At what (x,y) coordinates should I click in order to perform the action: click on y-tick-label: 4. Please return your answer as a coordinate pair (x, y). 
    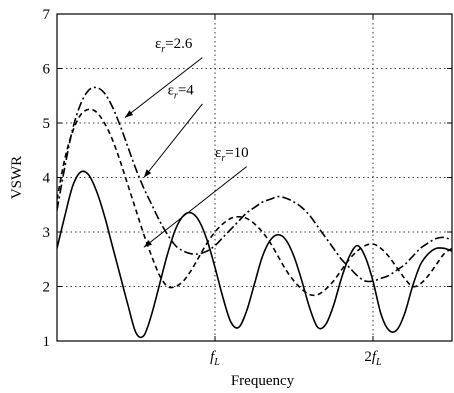
    Looking at the image, I should click on (47, 179).